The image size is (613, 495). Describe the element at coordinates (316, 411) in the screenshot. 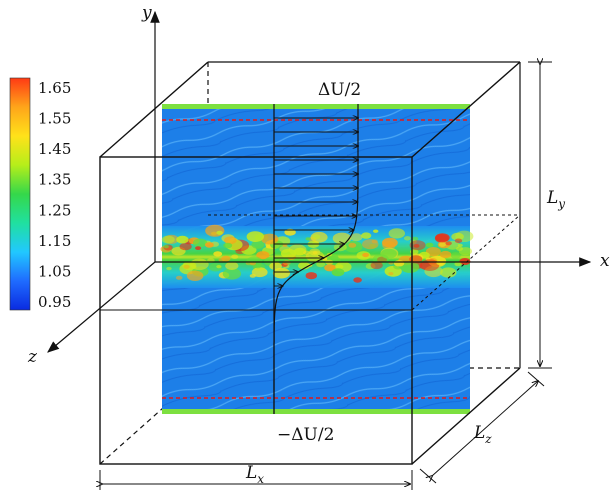

I see `bottom-edge-band` at that location.